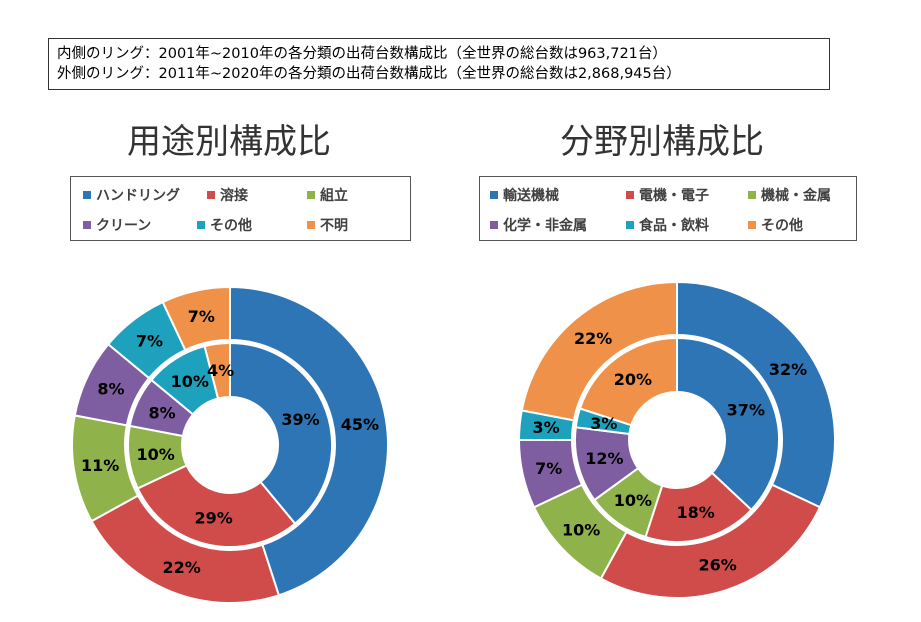 Image resolution: width=921 pixels, height=622 pixels. I want to click on outer-ring-data-label: 8%, so click(110, 389).